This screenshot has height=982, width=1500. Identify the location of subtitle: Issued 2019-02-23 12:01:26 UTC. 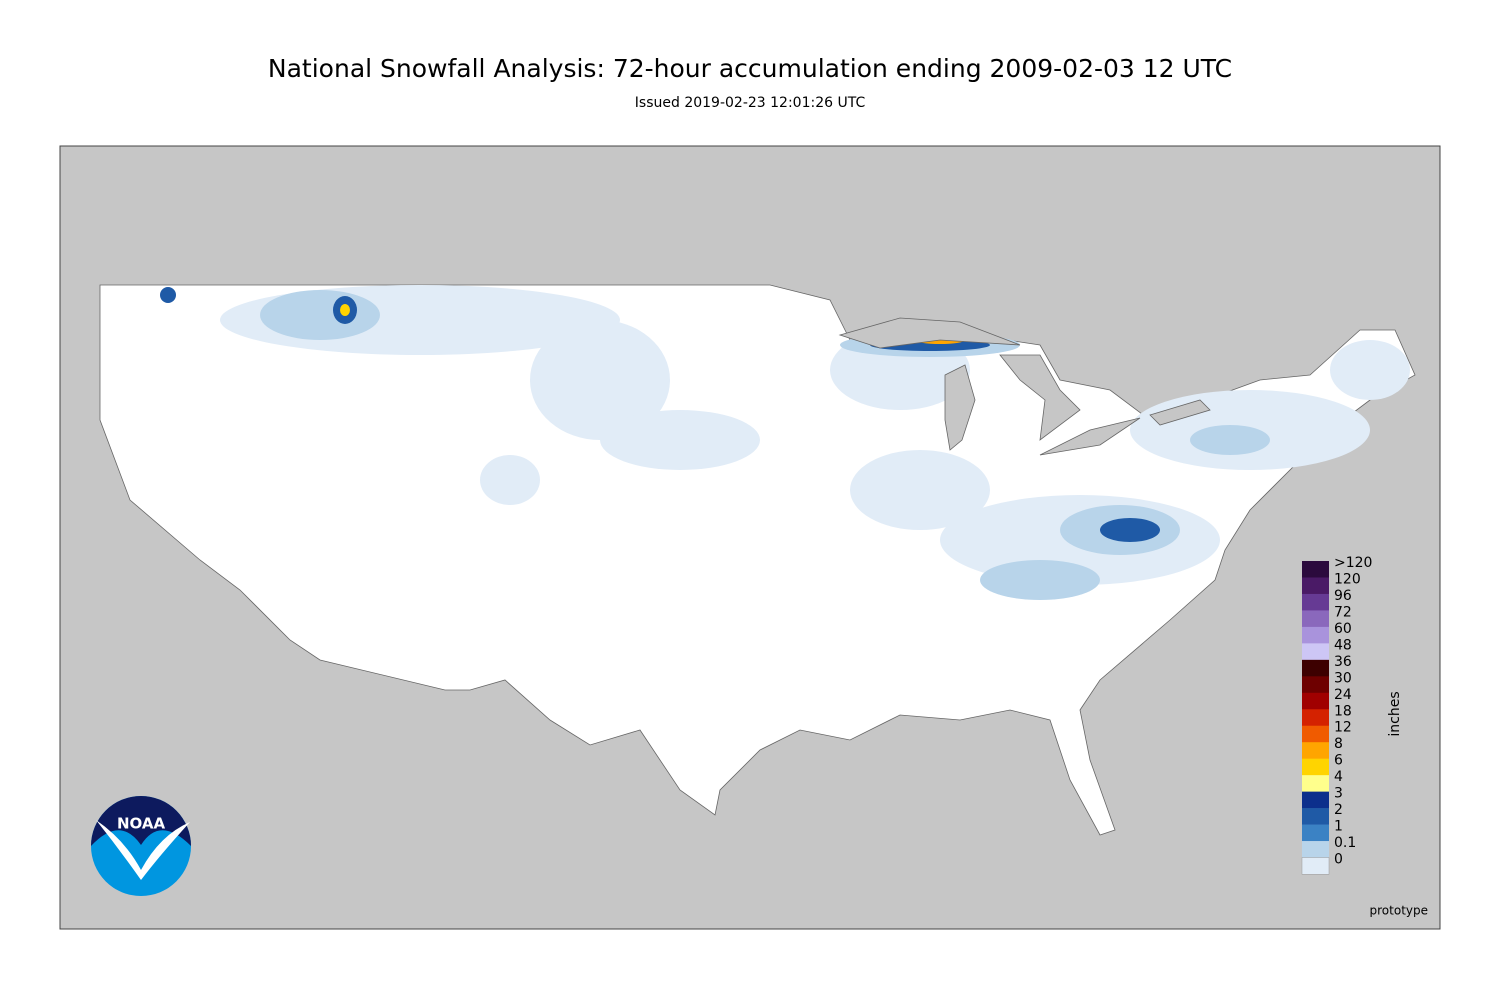
(750, 103).